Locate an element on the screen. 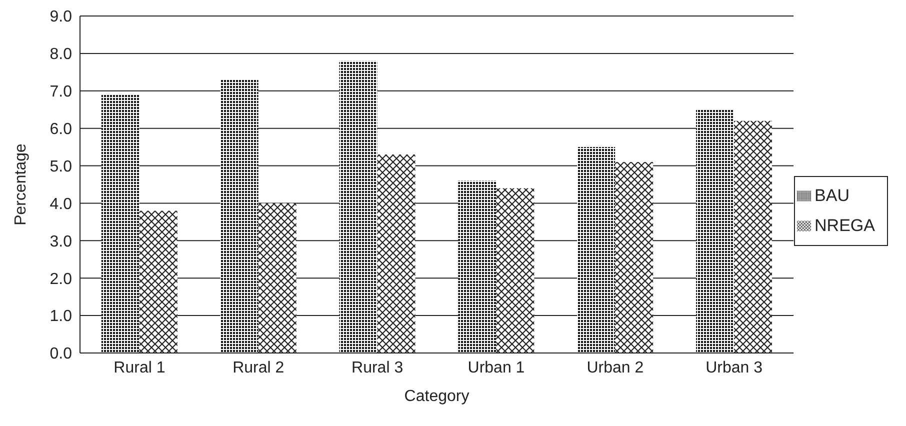 The image size is (906, 426). y-tick-label: 5.0 is located at coordinates (61, 167).